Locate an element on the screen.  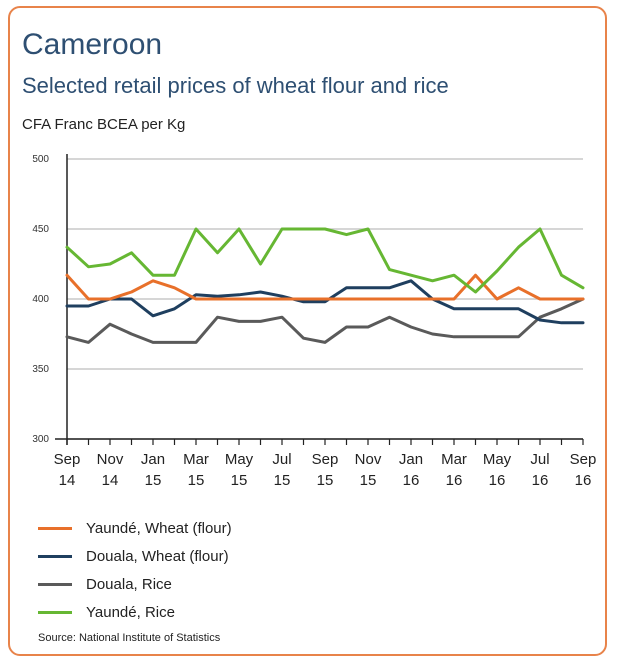
y-axis-ticks: 300 350 400 450 500 is located at coordinates (40, 299).